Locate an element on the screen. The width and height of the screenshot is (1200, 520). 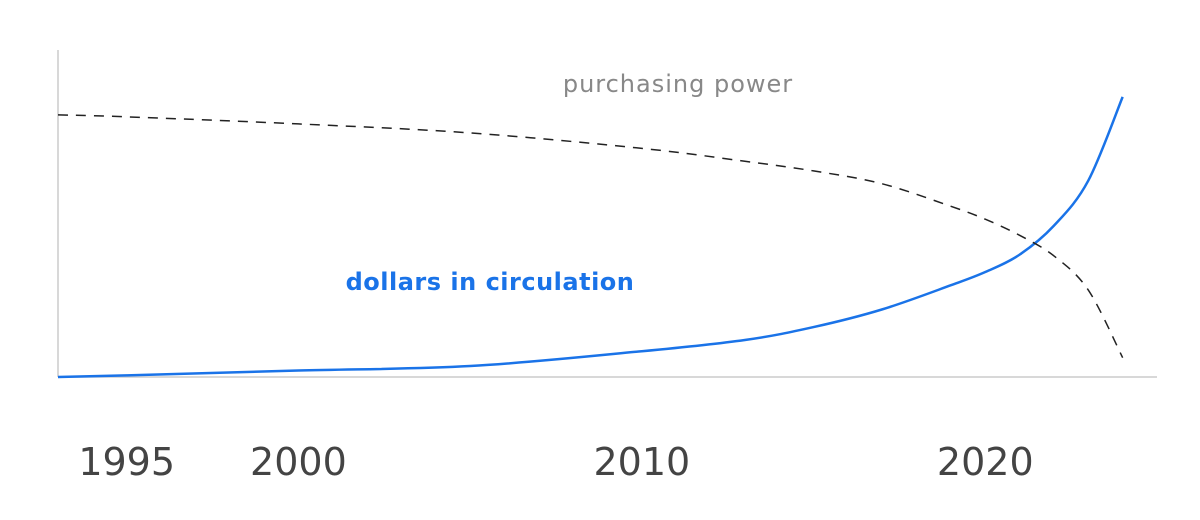
x-tick-label: 1995 is located at coordinates (126, 462).